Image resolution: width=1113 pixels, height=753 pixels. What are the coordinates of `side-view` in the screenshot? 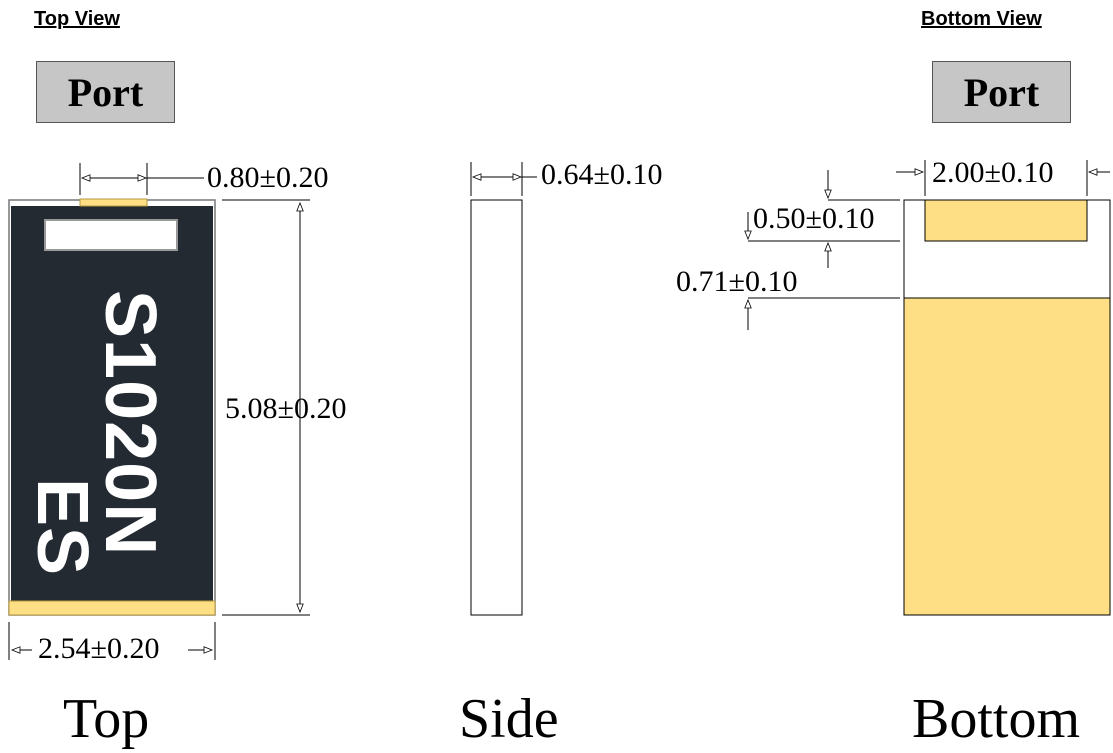 It's located at (503, 389).